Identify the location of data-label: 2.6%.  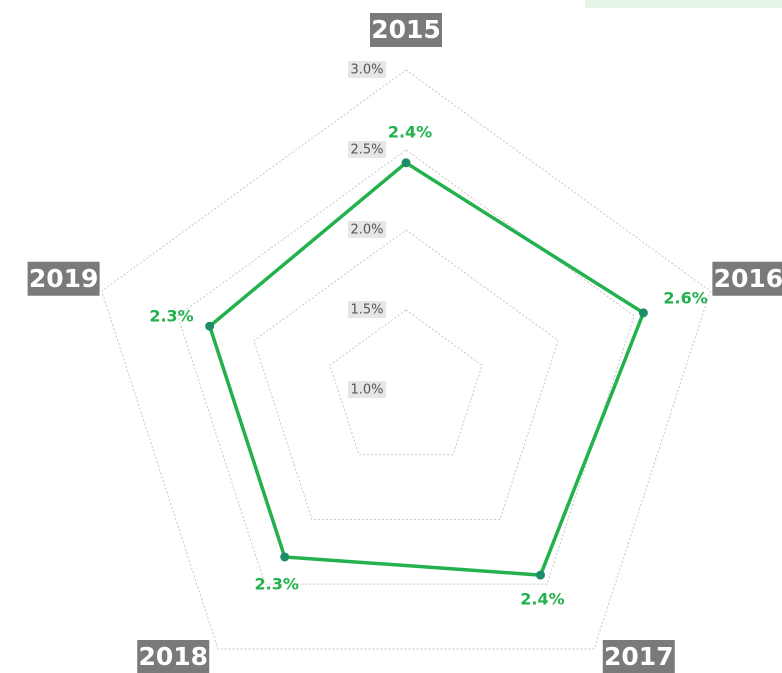
(685, 297).